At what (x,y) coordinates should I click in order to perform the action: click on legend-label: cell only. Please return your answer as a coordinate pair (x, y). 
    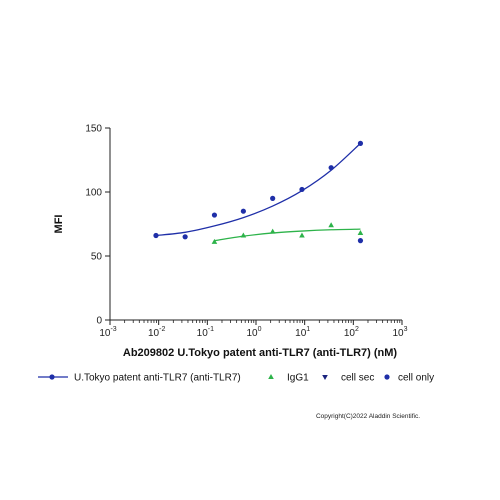
    Looking at the image, I should click on (416, 378).